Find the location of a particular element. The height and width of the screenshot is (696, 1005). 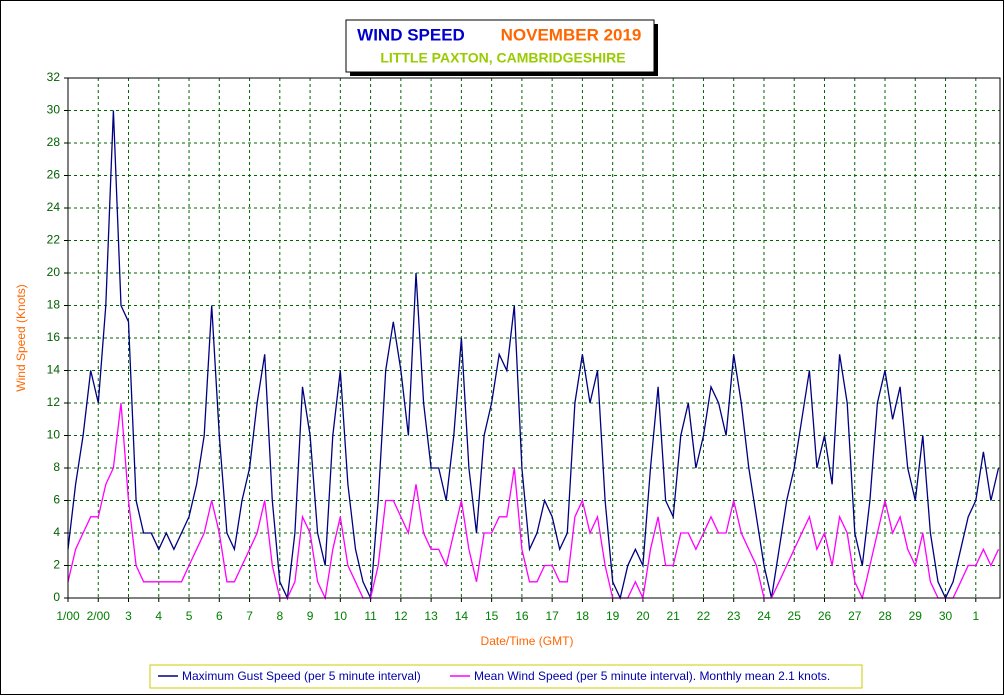

x-tick-label: 11 is located at coordinates (370, 616).